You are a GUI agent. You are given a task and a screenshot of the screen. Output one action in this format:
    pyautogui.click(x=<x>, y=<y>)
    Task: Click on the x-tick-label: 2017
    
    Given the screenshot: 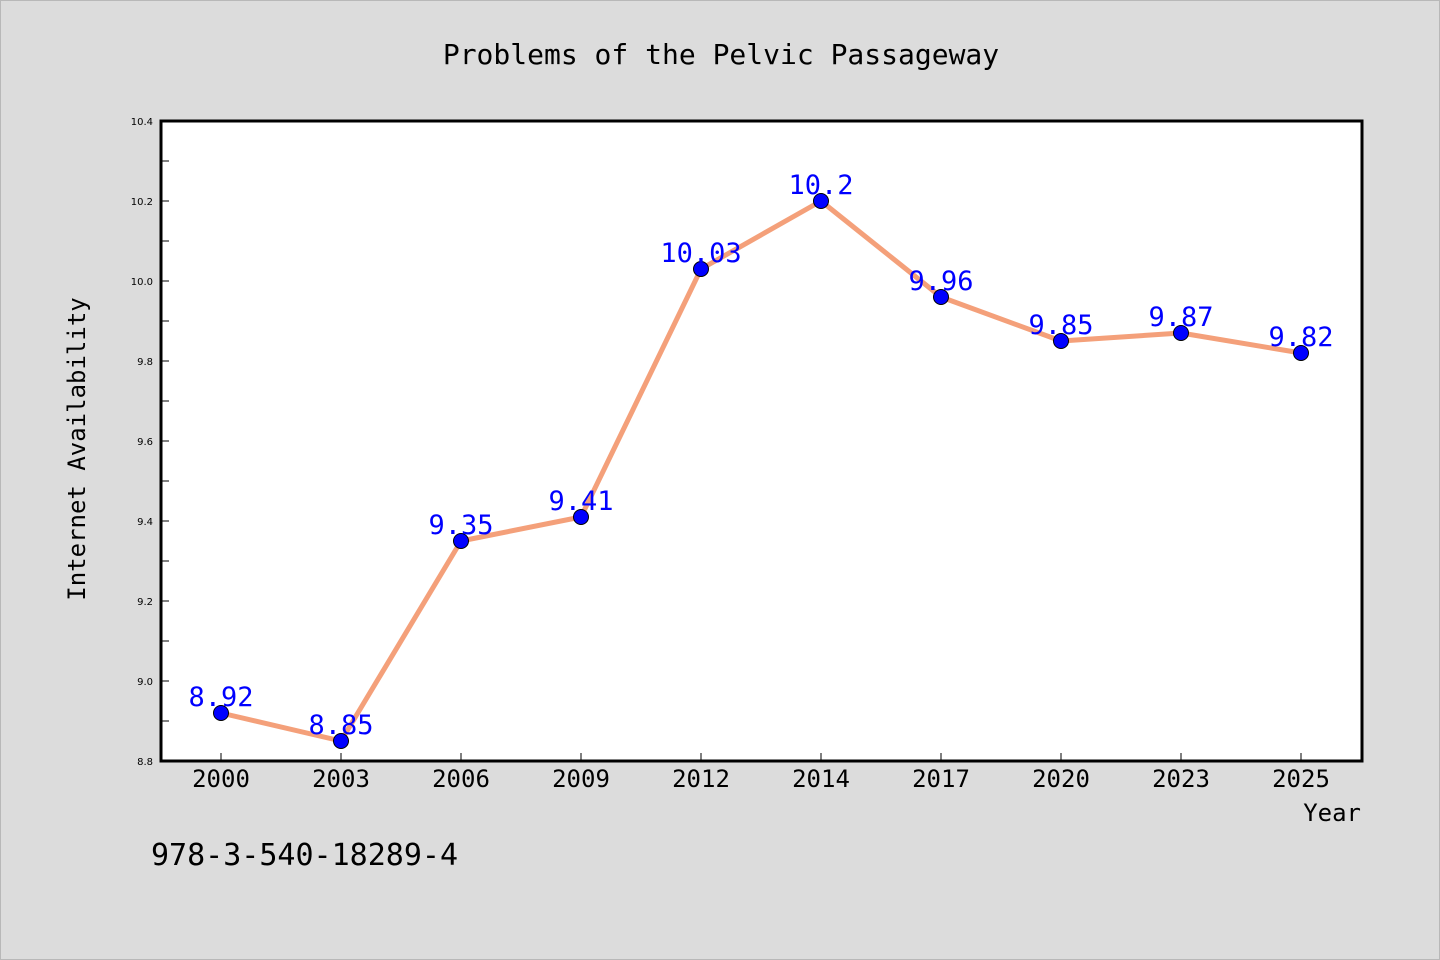 What is the action you would take?
    pyautogui.click(x=941, y=779)
    